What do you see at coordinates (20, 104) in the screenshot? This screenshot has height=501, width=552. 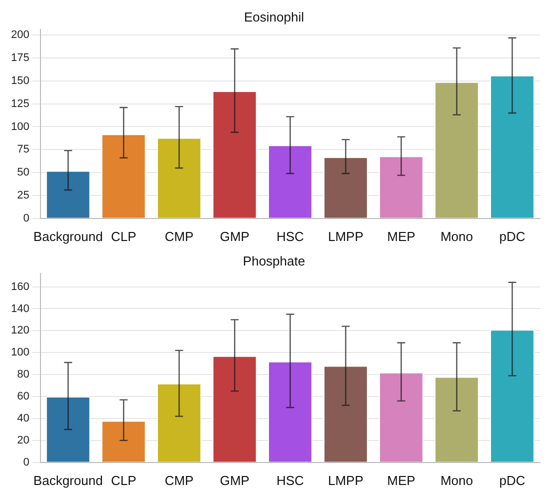 I see `y-tick-label: 125` at bounding box center [20, 104].